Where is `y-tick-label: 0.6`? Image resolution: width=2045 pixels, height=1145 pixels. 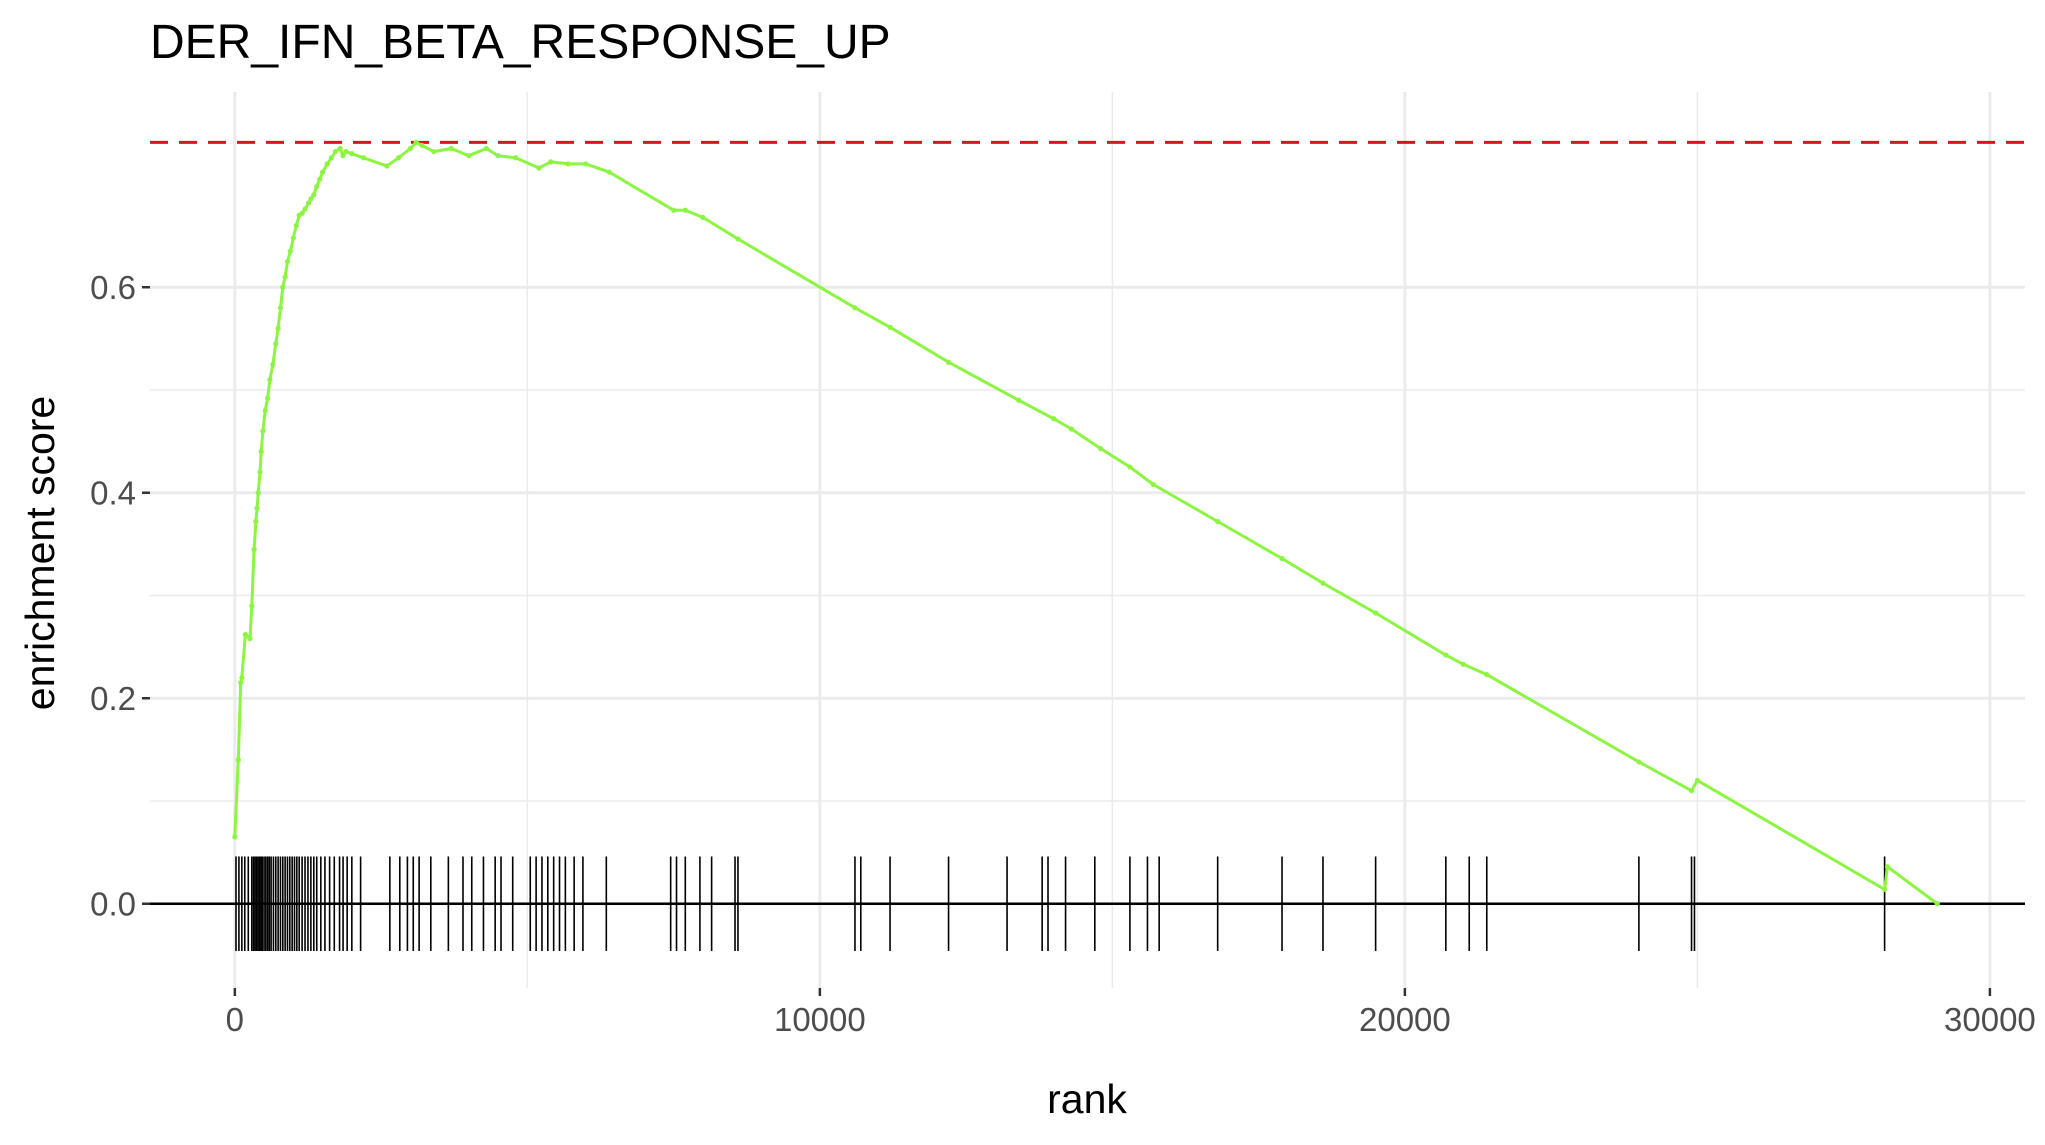 y-tick-label: 0.6 is located at coordinates (113, 287).